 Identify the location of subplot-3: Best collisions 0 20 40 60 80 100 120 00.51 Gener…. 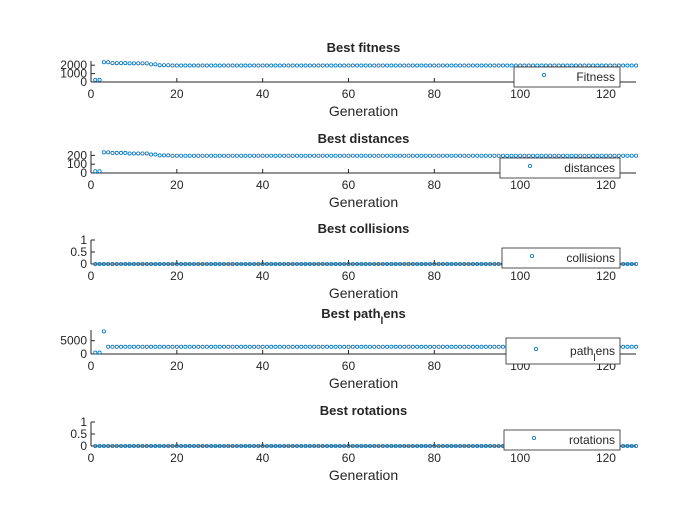
(354, 261).